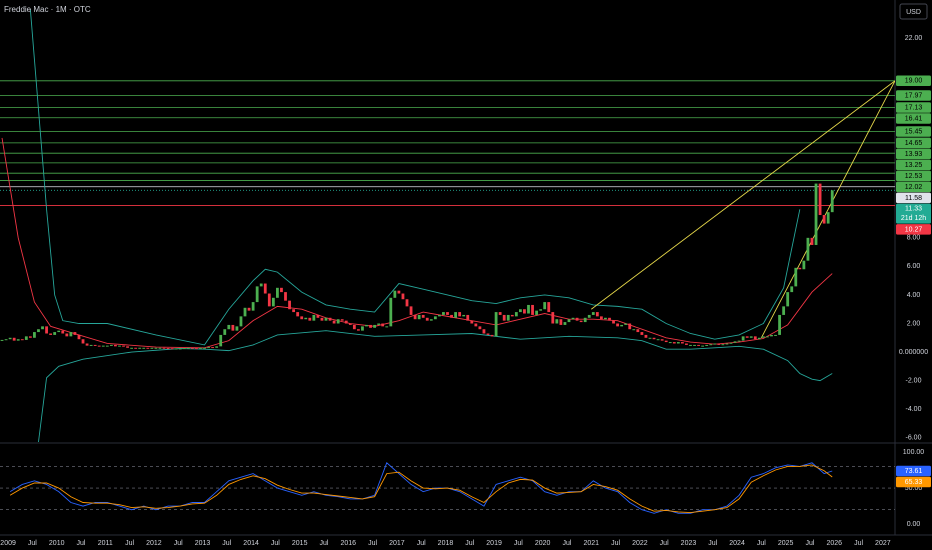 Image resolution: width=932 pixels, height=550 pixels. I want to click on y-tick-label: -6.00, so click(914, 438).